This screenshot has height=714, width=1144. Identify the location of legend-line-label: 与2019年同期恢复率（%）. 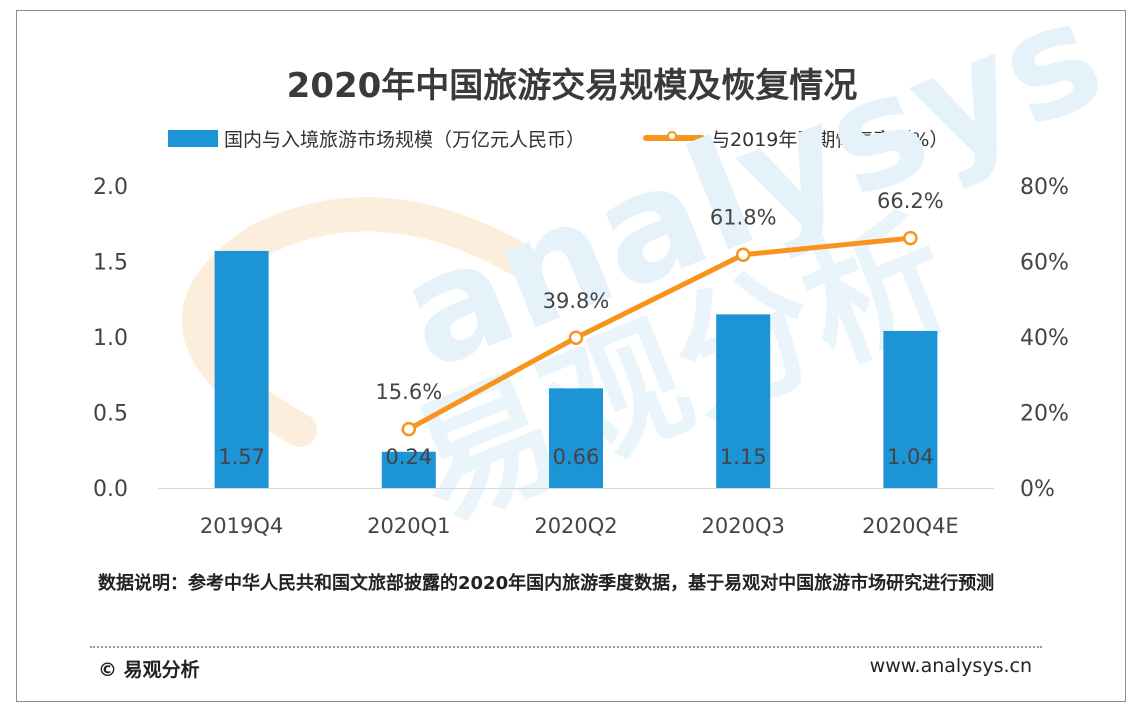
(830, 139).